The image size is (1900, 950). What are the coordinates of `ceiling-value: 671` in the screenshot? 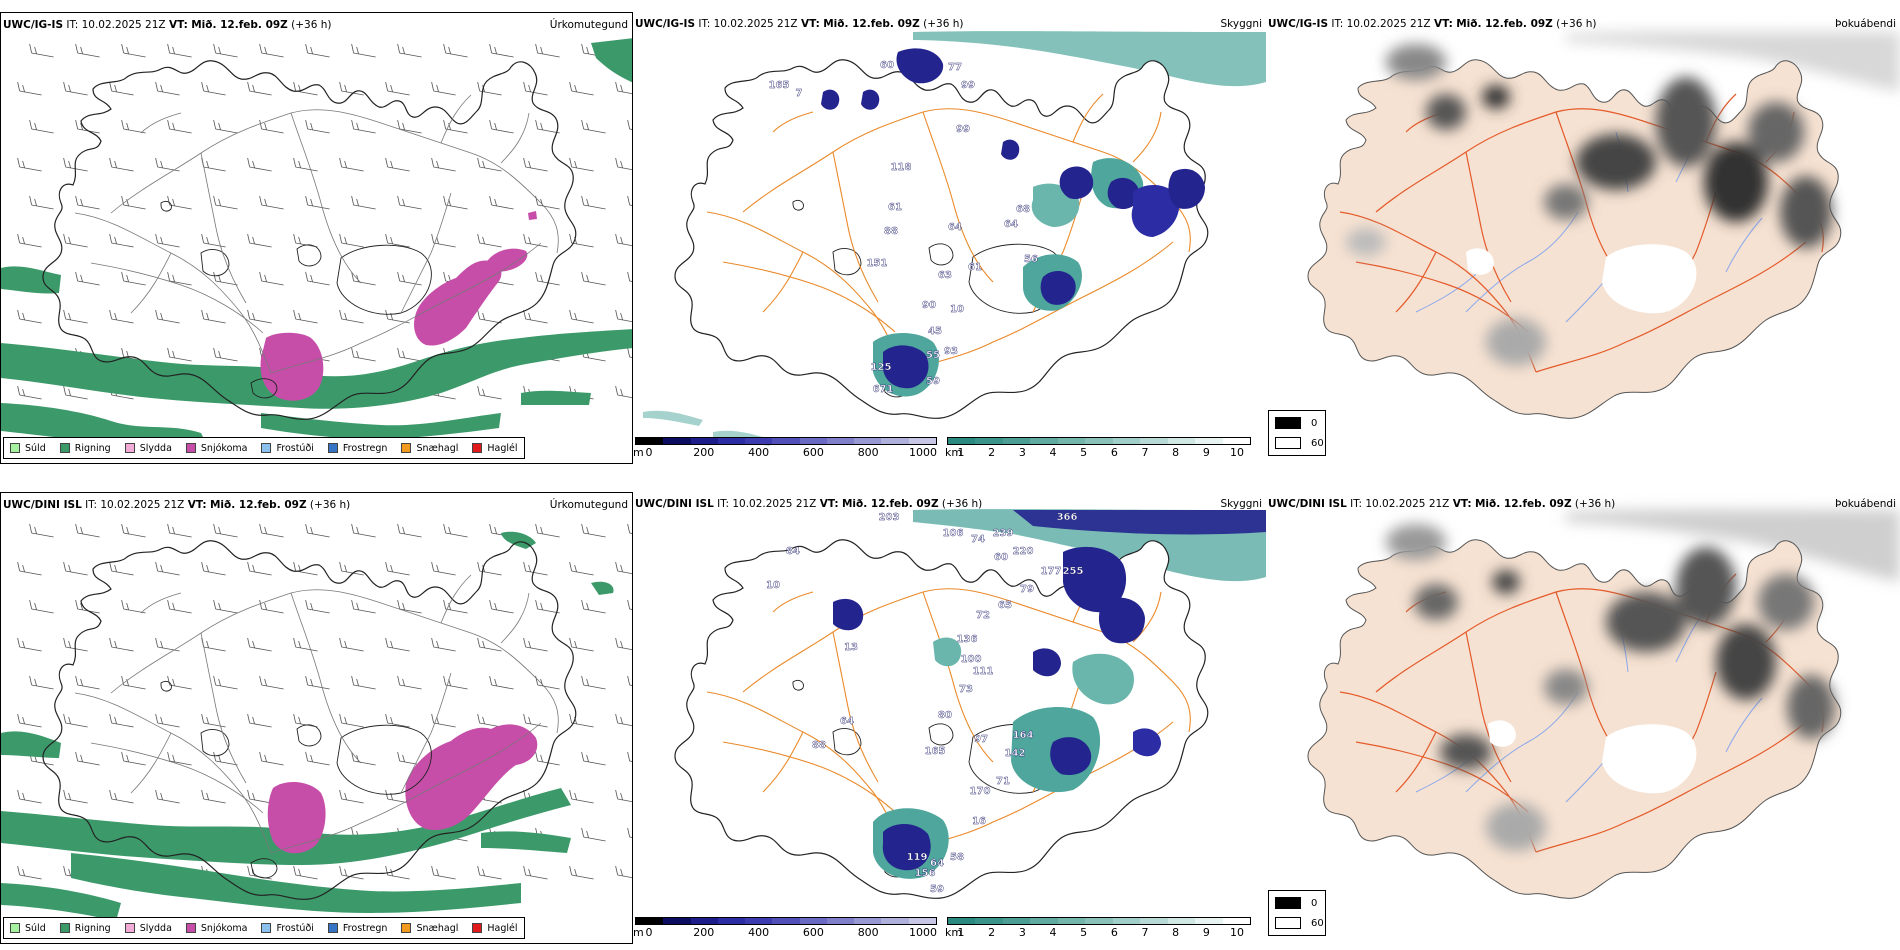 It's located at (883, 389).